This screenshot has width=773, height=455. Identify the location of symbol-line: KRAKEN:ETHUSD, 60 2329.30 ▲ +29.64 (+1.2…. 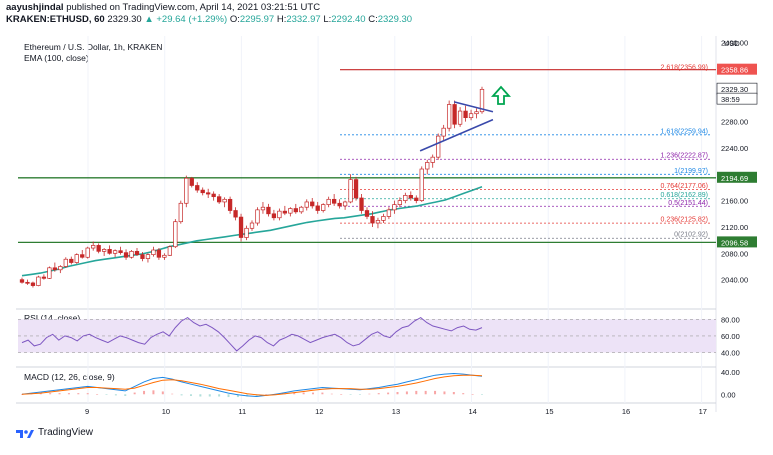
(209, 19).